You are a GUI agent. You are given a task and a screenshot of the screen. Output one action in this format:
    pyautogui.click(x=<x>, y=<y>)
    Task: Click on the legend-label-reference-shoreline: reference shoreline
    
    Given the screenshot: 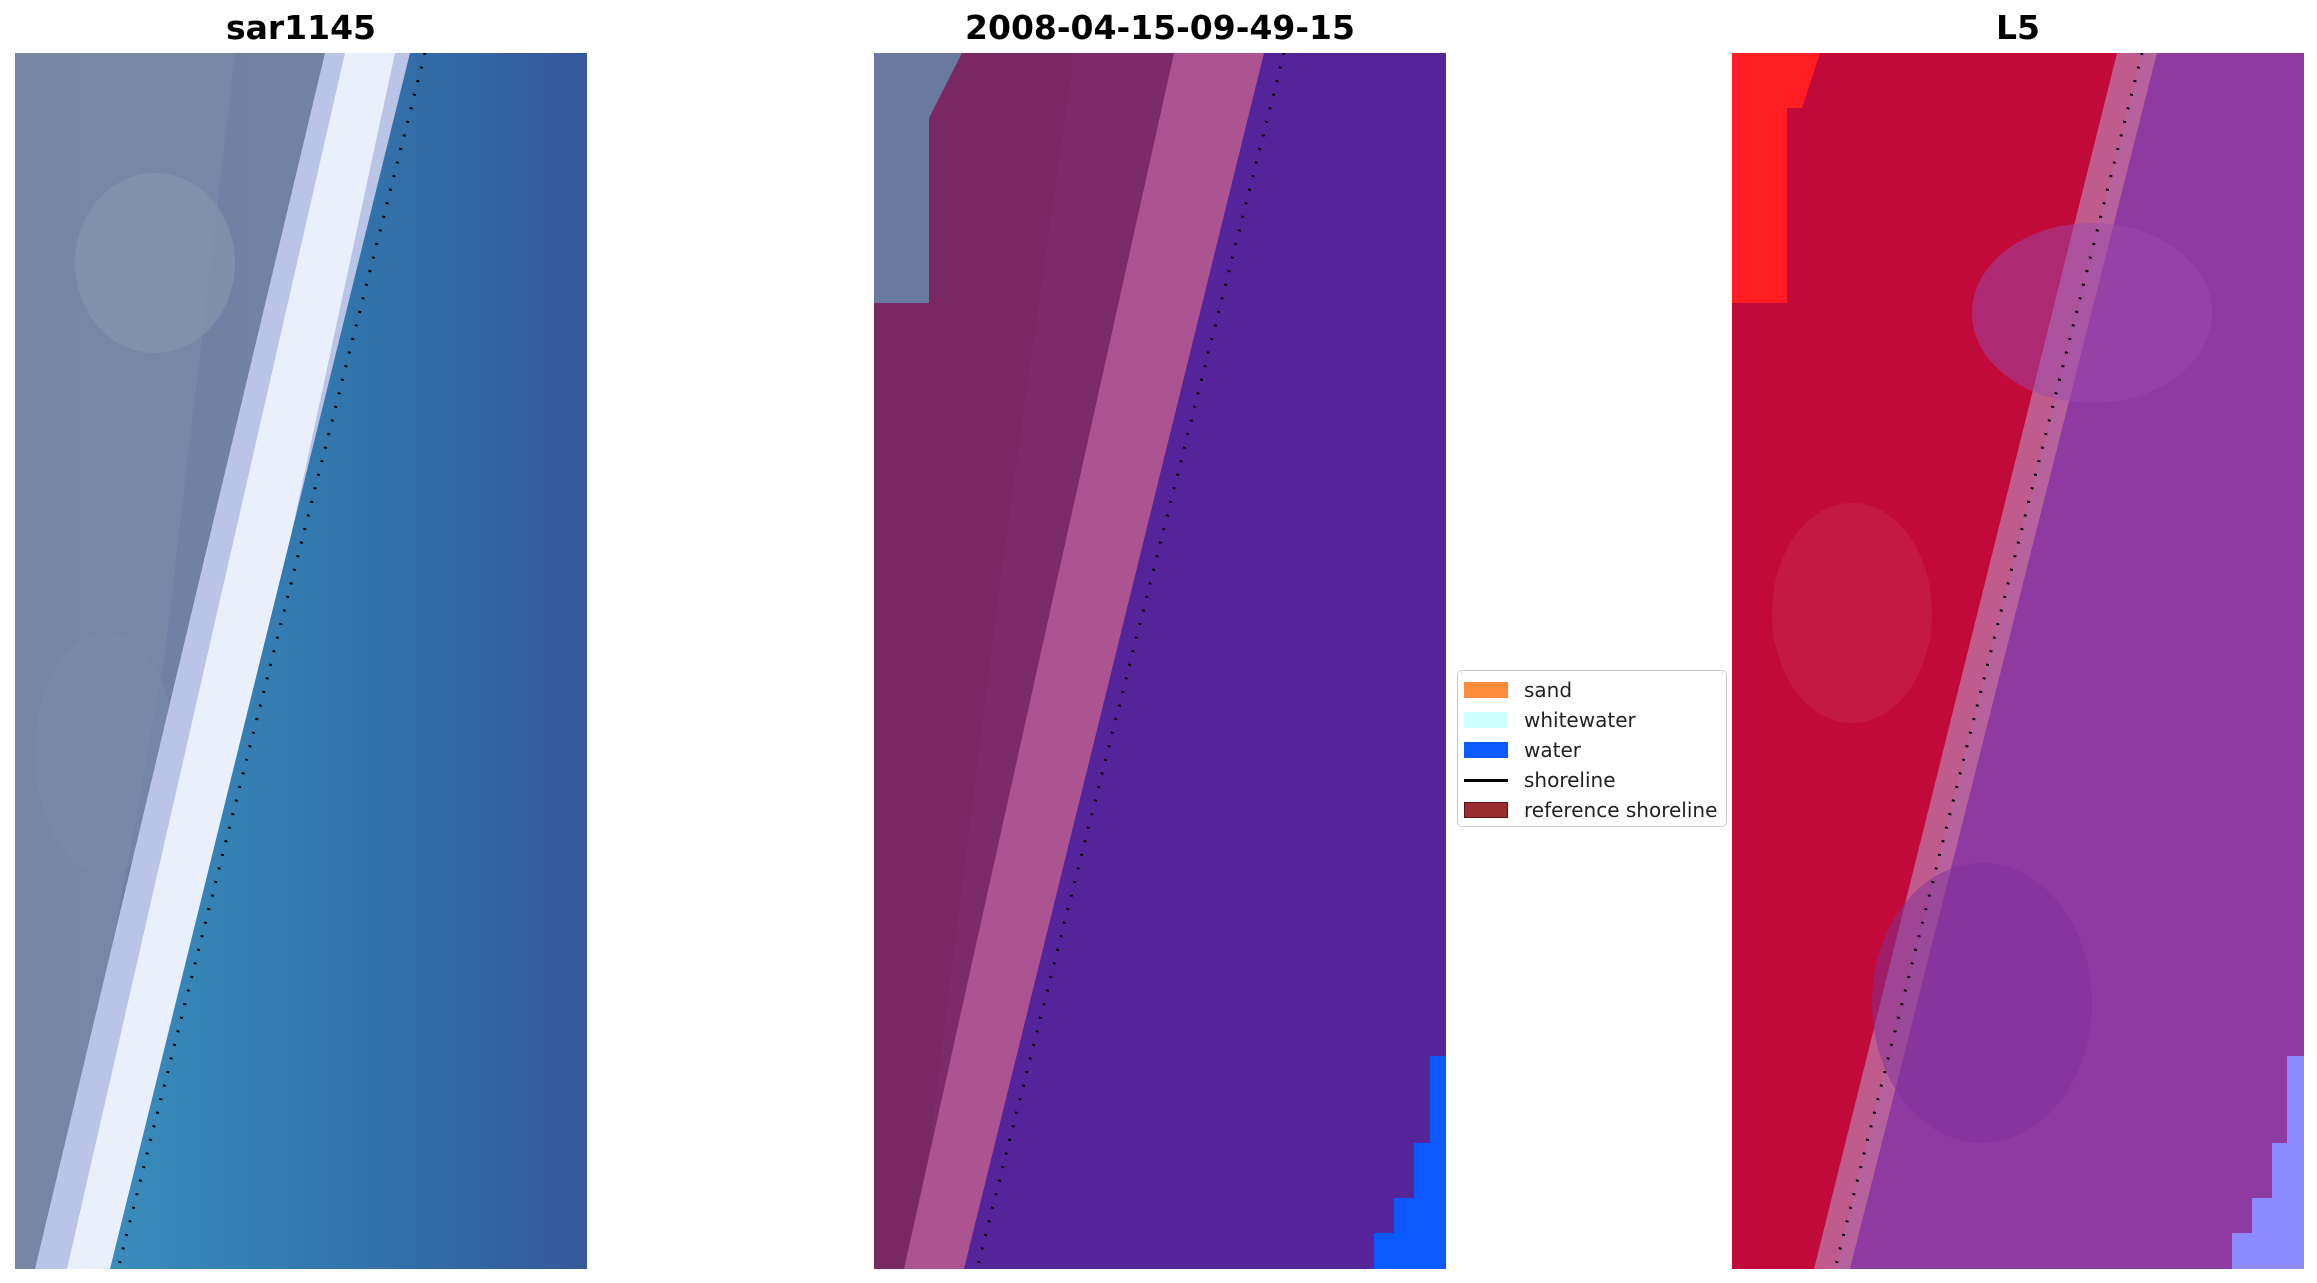 What is the action you would take?
    pyautogui.click(x=1621, y=810)
    